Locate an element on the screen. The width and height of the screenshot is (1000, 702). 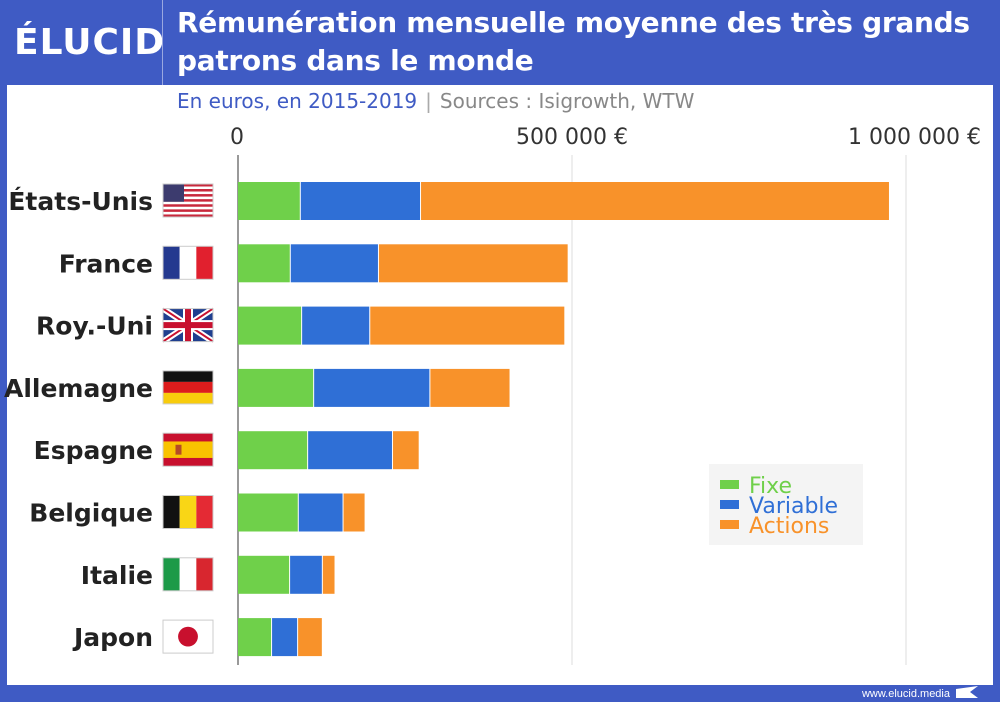
header-divider is located at coordinates (162, 42).